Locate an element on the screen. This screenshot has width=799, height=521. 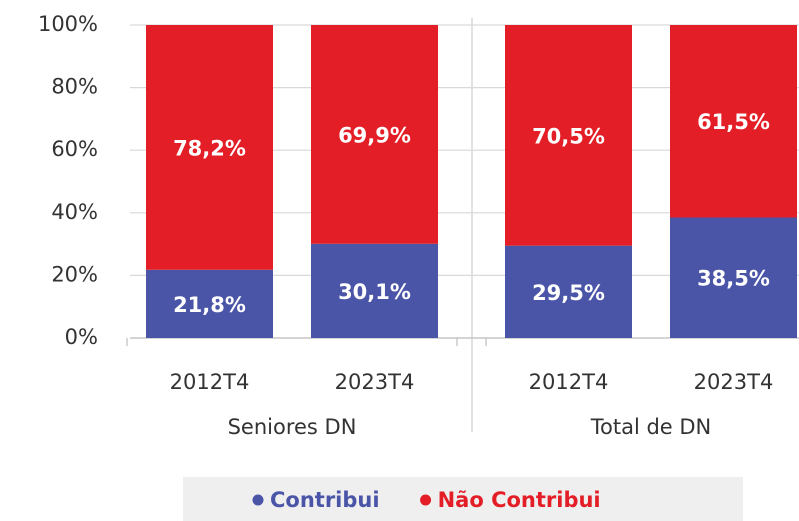
data-label: 30,1% is located at coordinates (374, 292).